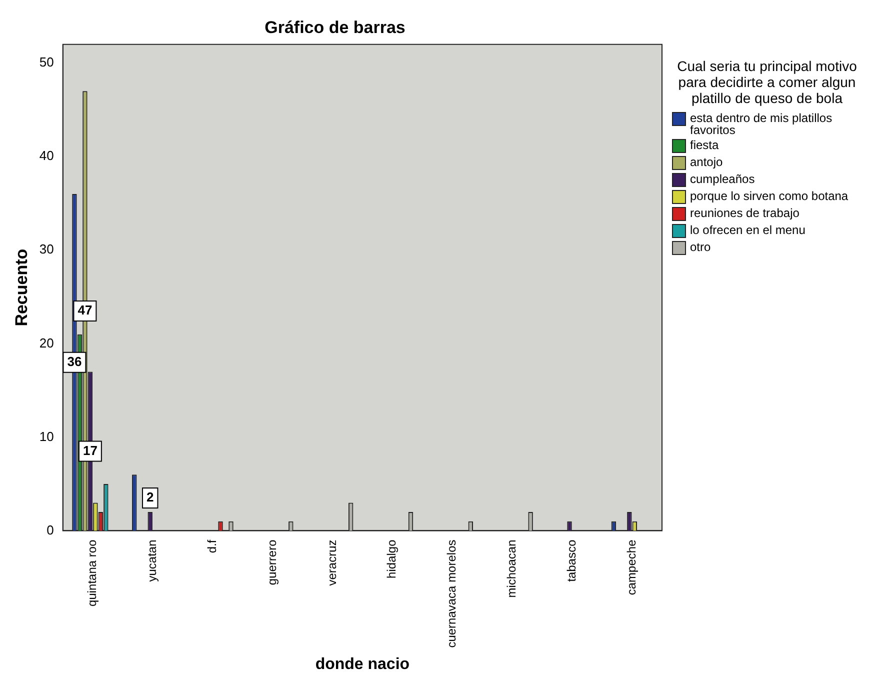  I want to click on y-axis-title: Recuento, so click(21, 287).